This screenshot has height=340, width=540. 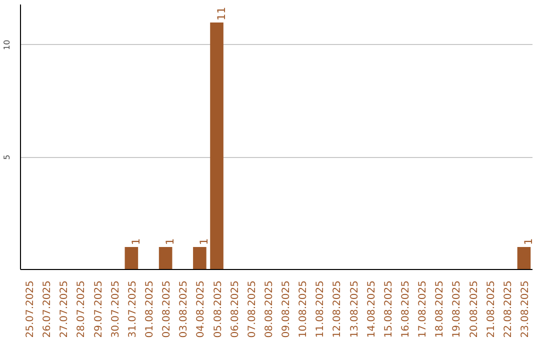 I want to click on x-tick-label: 16.08.2025, so click(x=406, y=309).